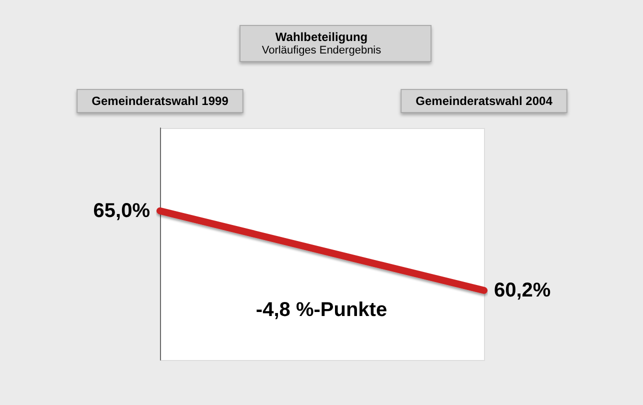  I want to click on data-label: 60,2%, so click(522, 290).